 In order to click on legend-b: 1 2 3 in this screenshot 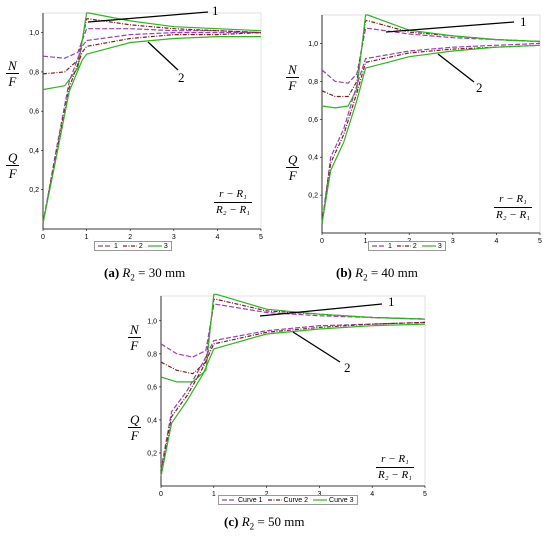, I will do `click(407, 246)`.